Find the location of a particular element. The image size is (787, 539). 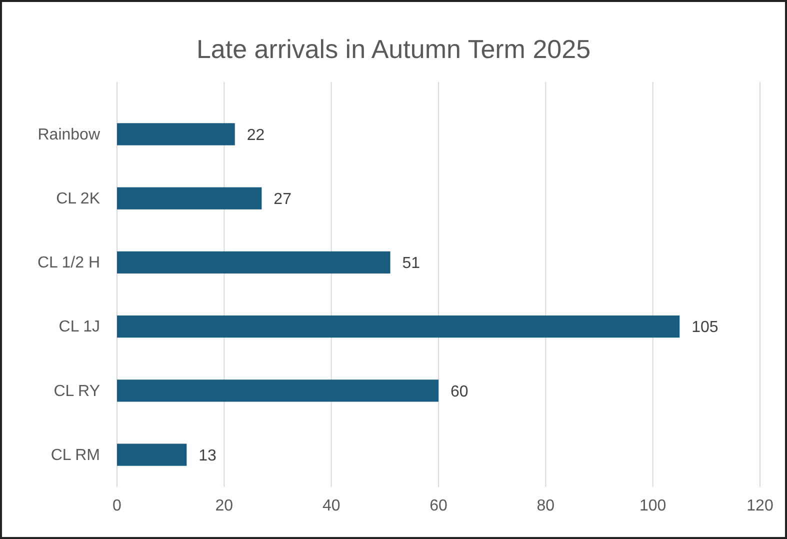

y-tick-label: CL RY is located at coordinates (77, 391).